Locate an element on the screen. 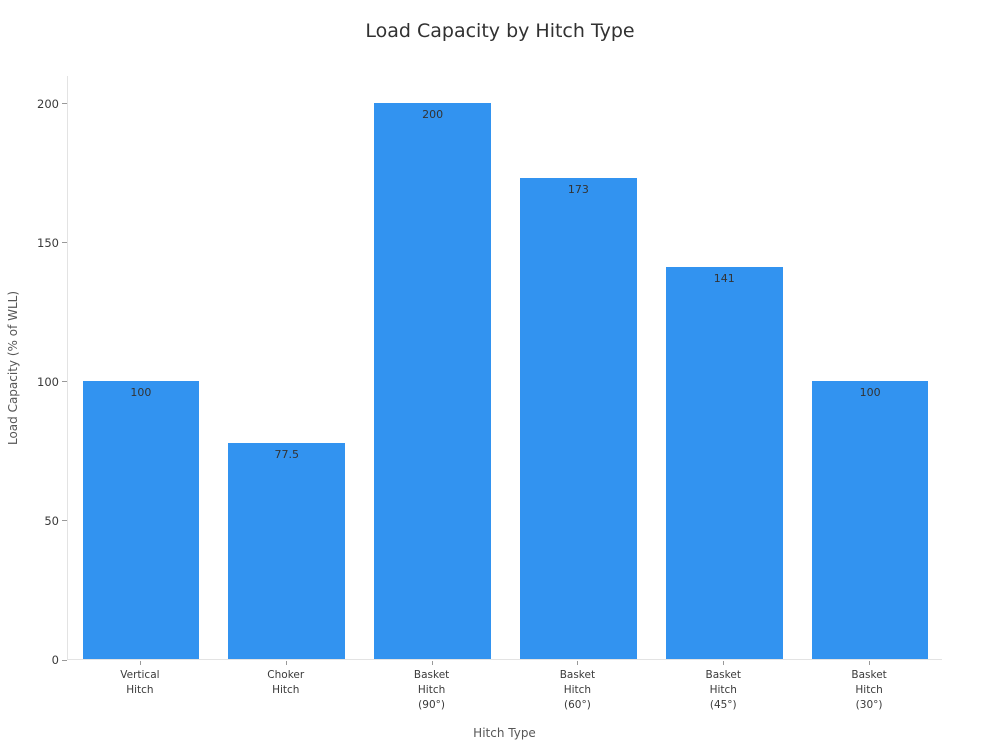 Image resolution: width=1000 pixels, height=750 pixels. x-tick-label-line: (30°) is located at coordinates (869, 705).